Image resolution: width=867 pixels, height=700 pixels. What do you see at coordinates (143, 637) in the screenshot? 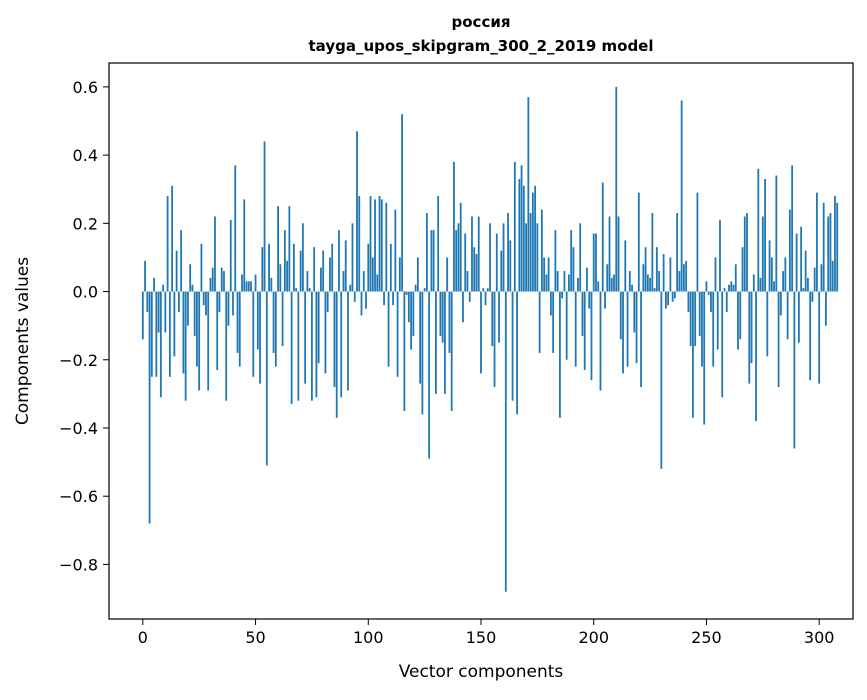
I see `x-tick-label: 0` at bounding box center [143, 637].